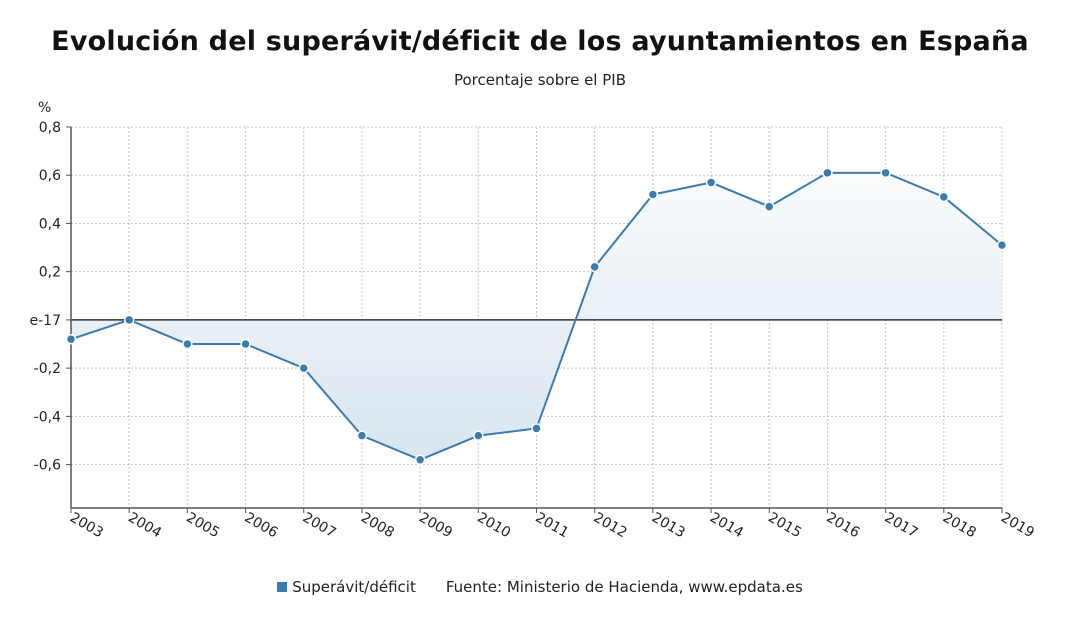 This screenshot has width=1080, height=634. I want to click on x-tick-label: 2017, so click(901, 526).